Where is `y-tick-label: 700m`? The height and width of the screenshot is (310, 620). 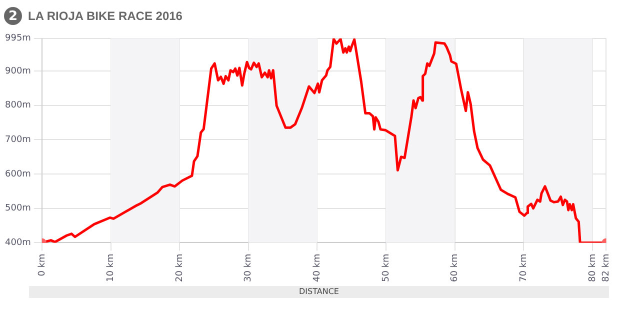 y-tick-label: 700m is located at coordinates (17, 140).